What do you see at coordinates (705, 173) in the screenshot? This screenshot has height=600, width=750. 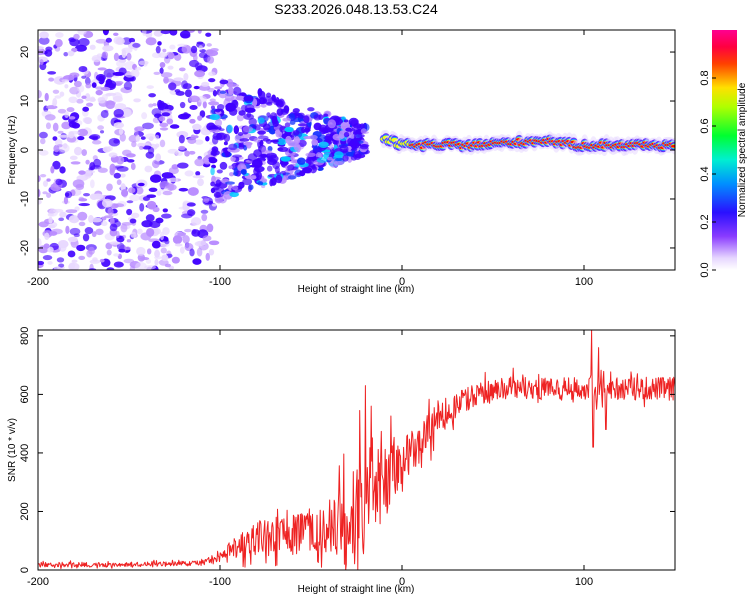 I see `colorbar-tick-label-2: 0.4` at bounding box center [705, 173].